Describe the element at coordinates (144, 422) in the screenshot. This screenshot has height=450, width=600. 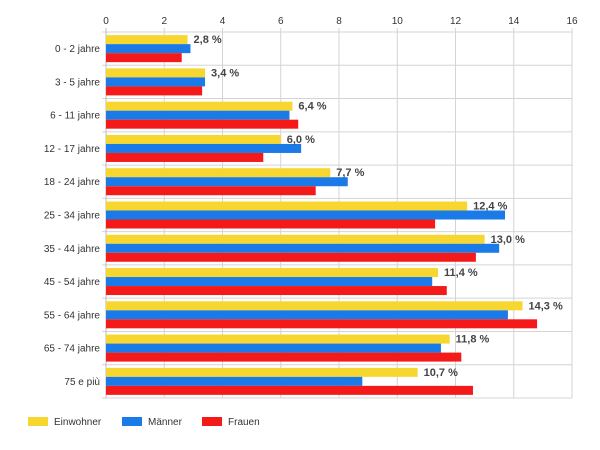
I see `legend: Einwohner Männer Frauen` at that location.